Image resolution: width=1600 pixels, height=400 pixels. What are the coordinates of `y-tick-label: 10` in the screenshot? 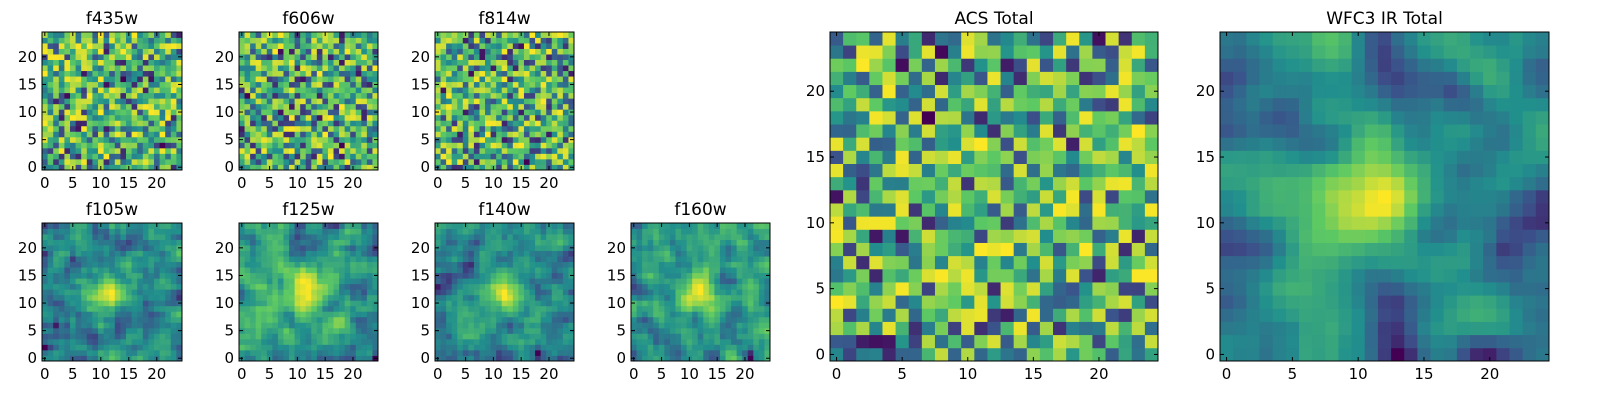 It's located at (420, 303).